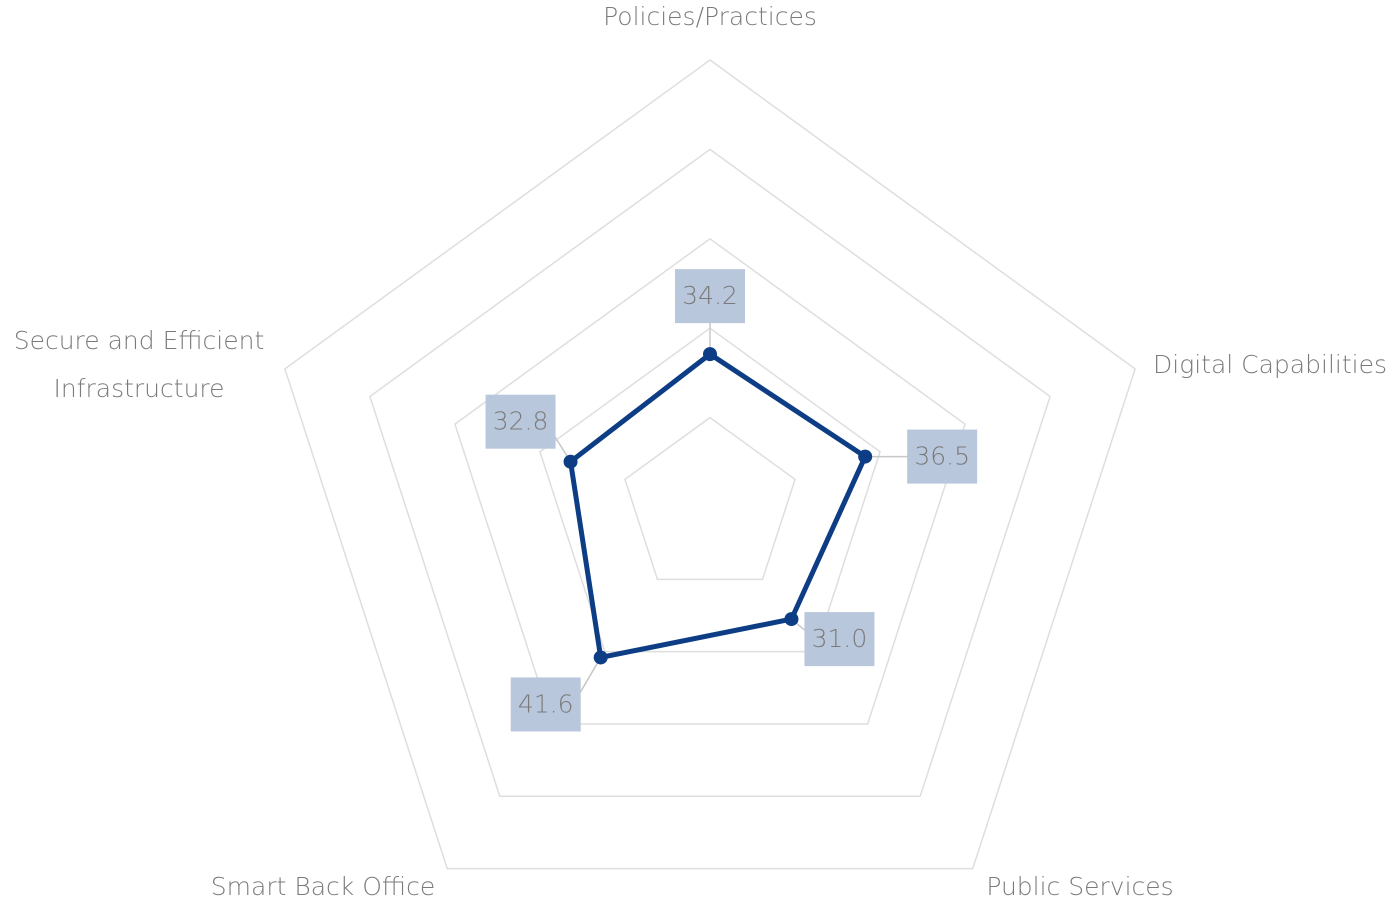 The image size is (1394, 902). I want to click on data-label: 32.8, so click(521, 421).